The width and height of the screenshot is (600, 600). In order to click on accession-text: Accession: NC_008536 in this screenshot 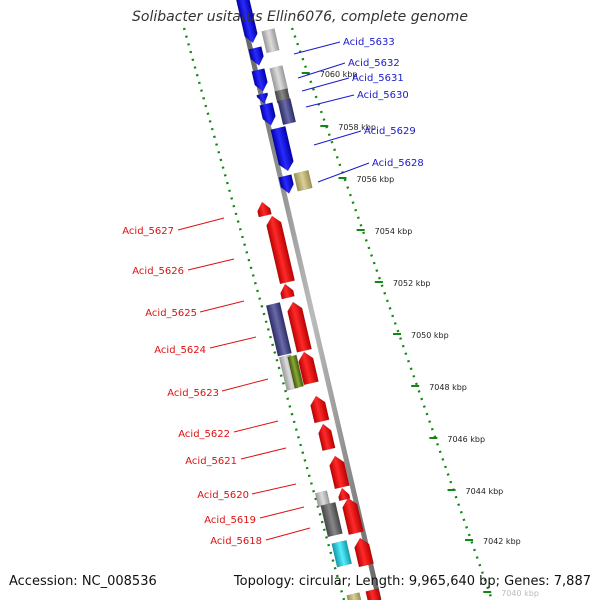, I will do `click(83, 581)`.